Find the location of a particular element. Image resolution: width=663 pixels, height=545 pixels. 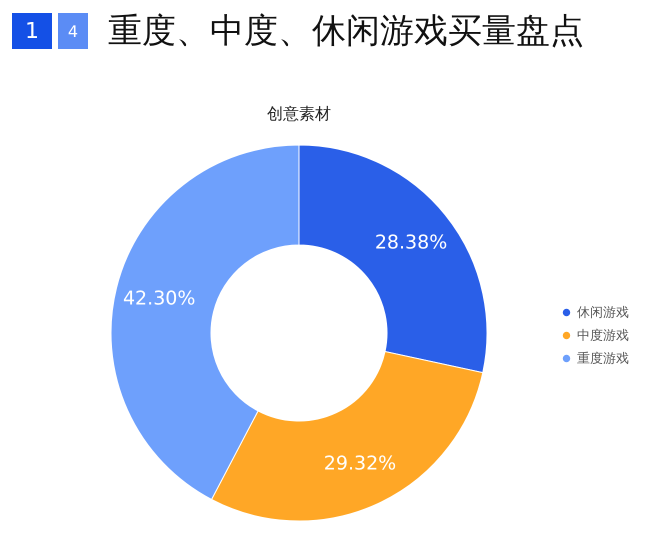

legend-label: 中度游戏 is located at coordinates (603, 336).